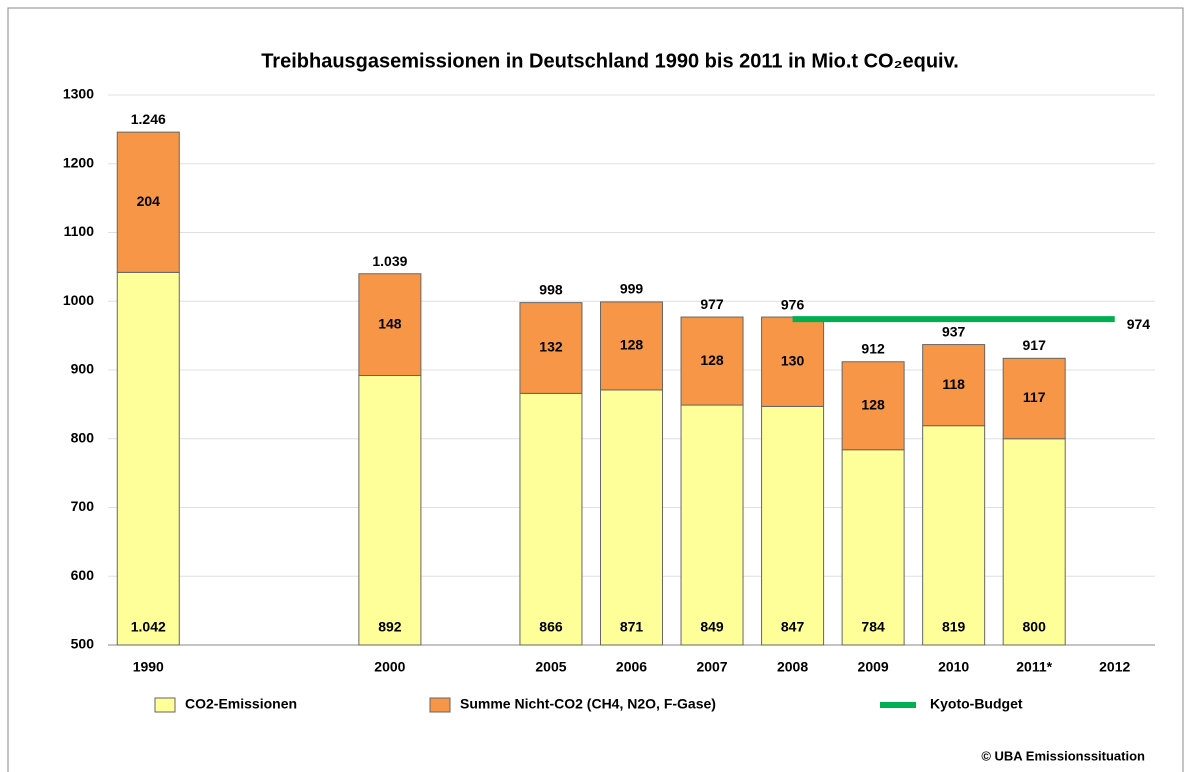  I want to click on legend-label: Summe Nicht-CO2 (CH4, N2O, F-Gase), so click(588, 704).